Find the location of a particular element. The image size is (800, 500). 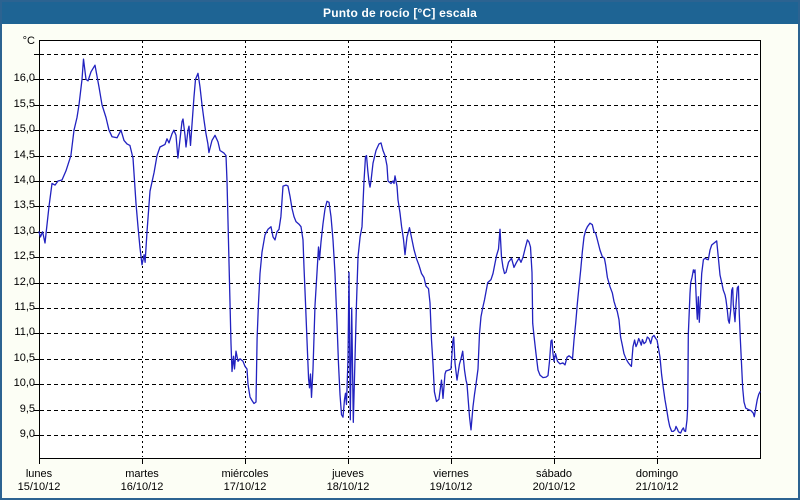

page-title: Punto de rocío [°C] escala is located at coordinates (400, 13).